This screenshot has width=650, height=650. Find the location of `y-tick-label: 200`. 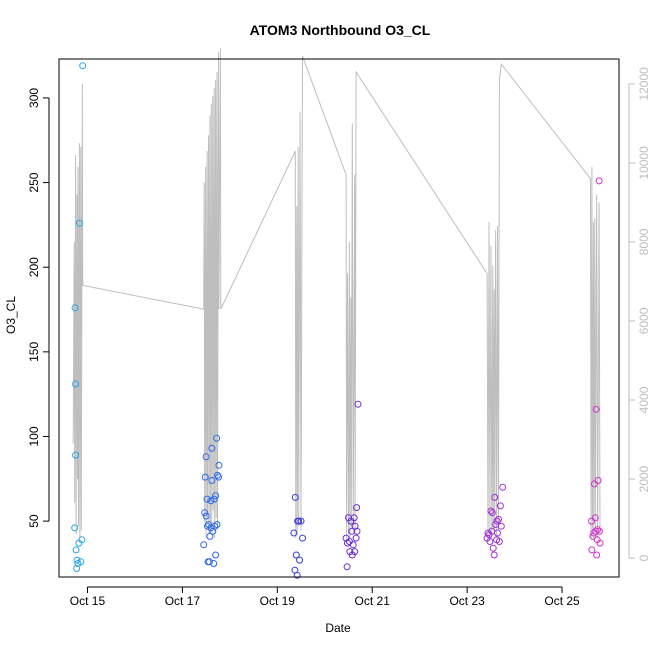

y-tick-label: 200 is located at coordinates (34, 267).